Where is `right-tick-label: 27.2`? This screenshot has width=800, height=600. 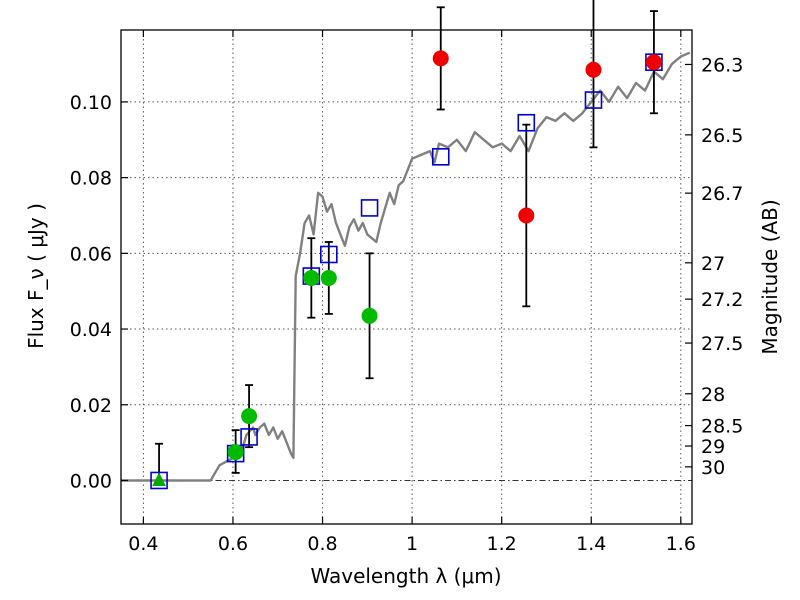
right-tick-label: 27.2 is located at coordinates (722, 300).